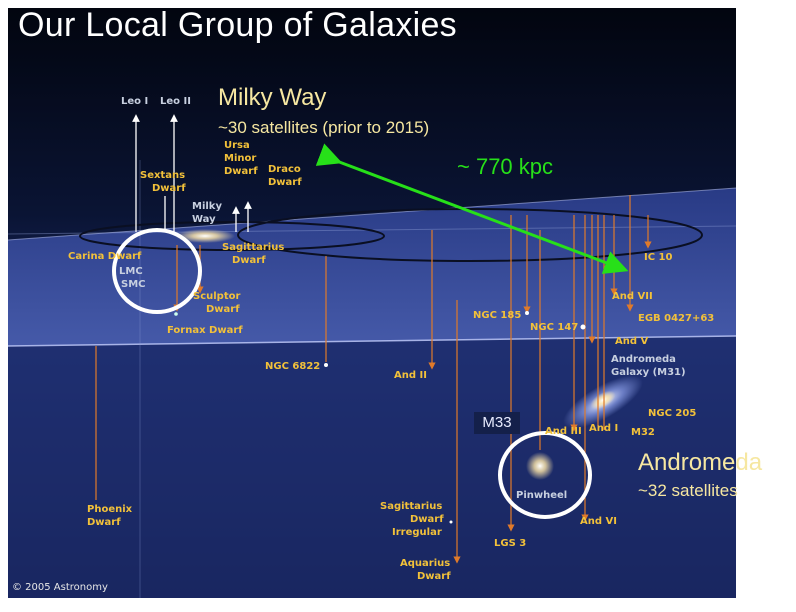 Image resolution: width=796 pixels, height=612 pixels. I want to click on fornax-dot, so click(176, 314).